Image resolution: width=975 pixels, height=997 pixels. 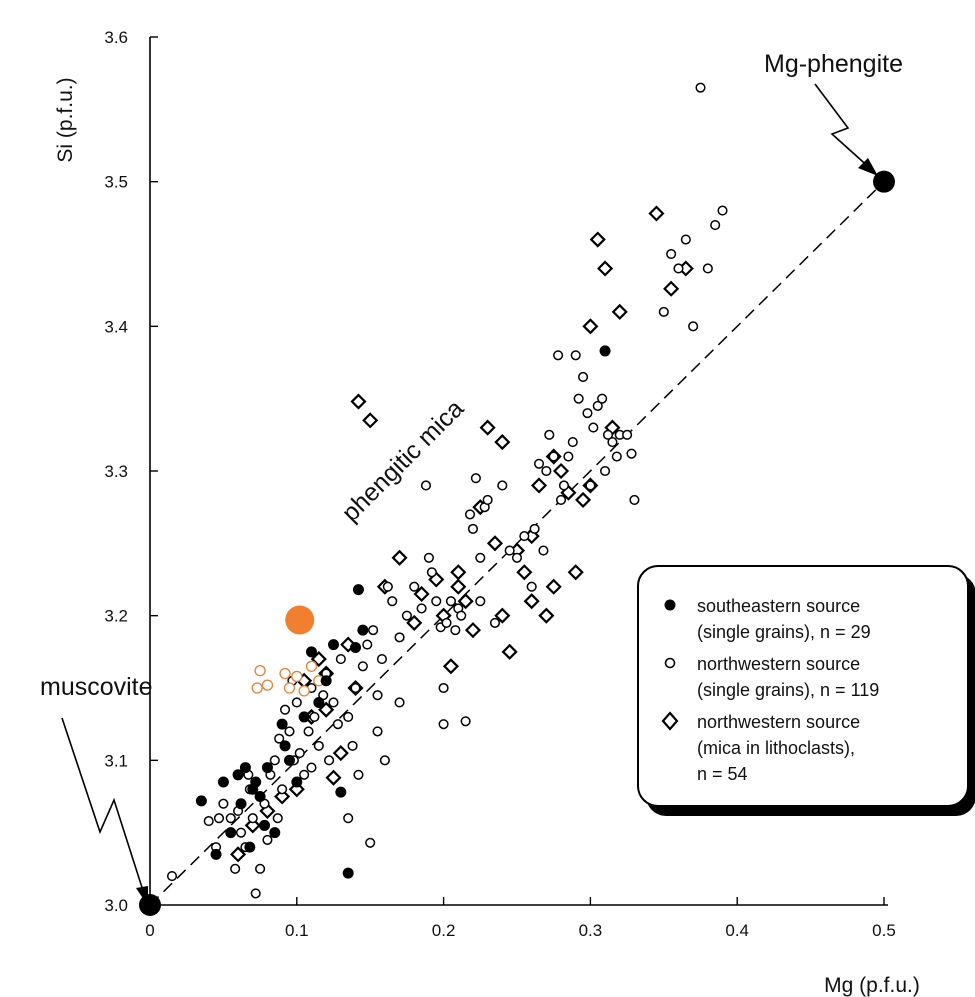 I want to click on x-axis-label: Mg (p.f.u.), so click(x=872, y=985).